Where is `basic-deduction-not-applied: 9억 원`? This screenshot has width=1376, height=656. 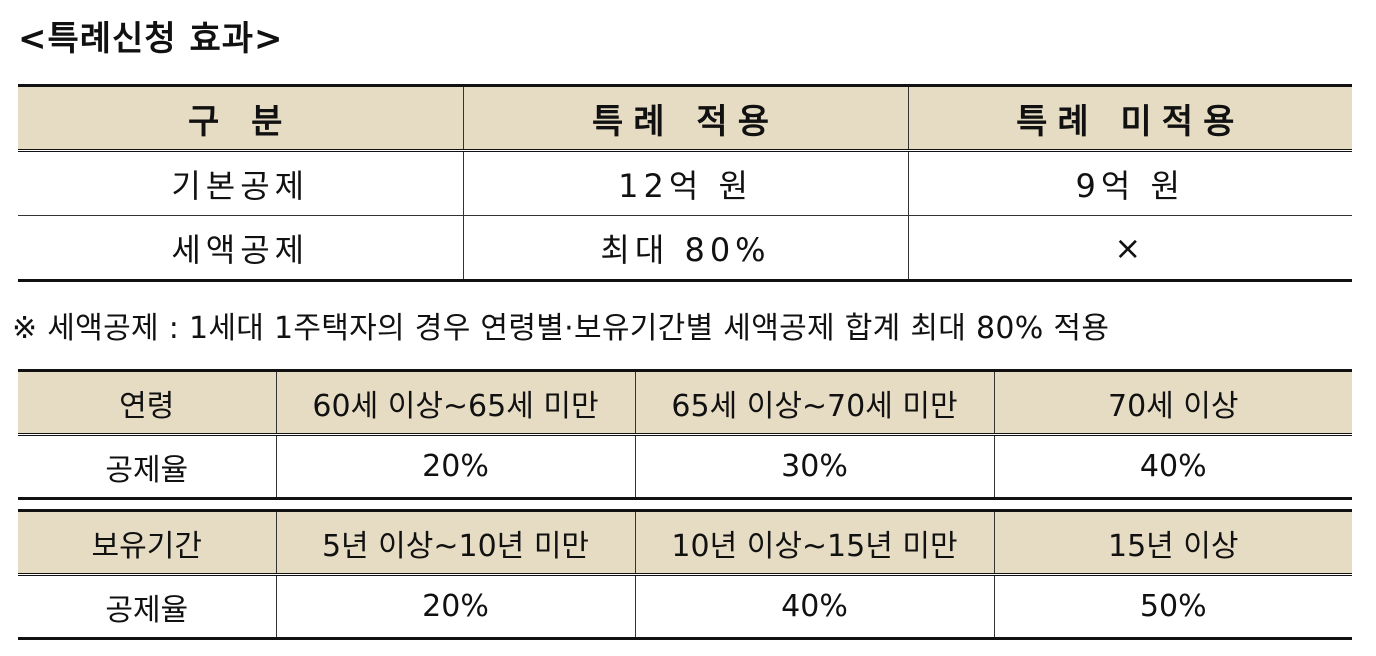 basic-deduction-not-applied: 9억 원 is located at coordinates (1129, 183).